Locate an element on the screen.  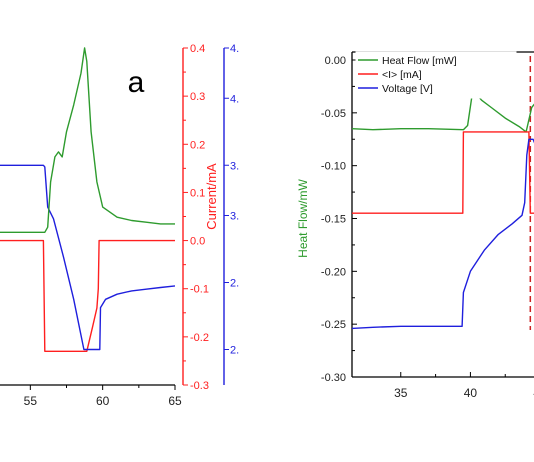
current-tick-label: 0.0 is located at coordinates (197, 242).